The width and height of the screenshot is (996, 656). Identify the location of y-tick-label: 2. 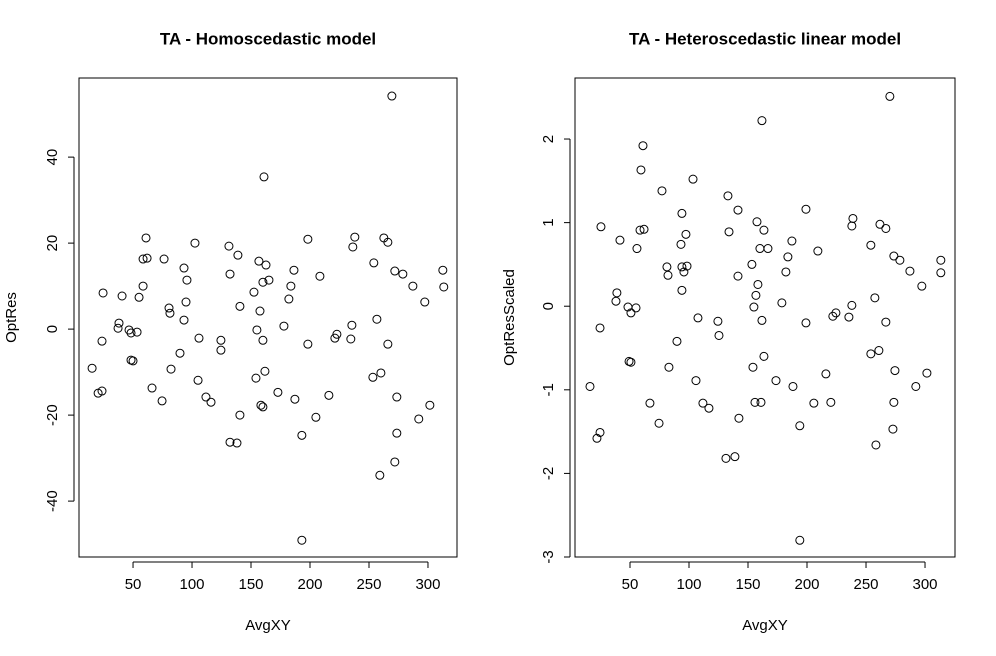
(548, 139).